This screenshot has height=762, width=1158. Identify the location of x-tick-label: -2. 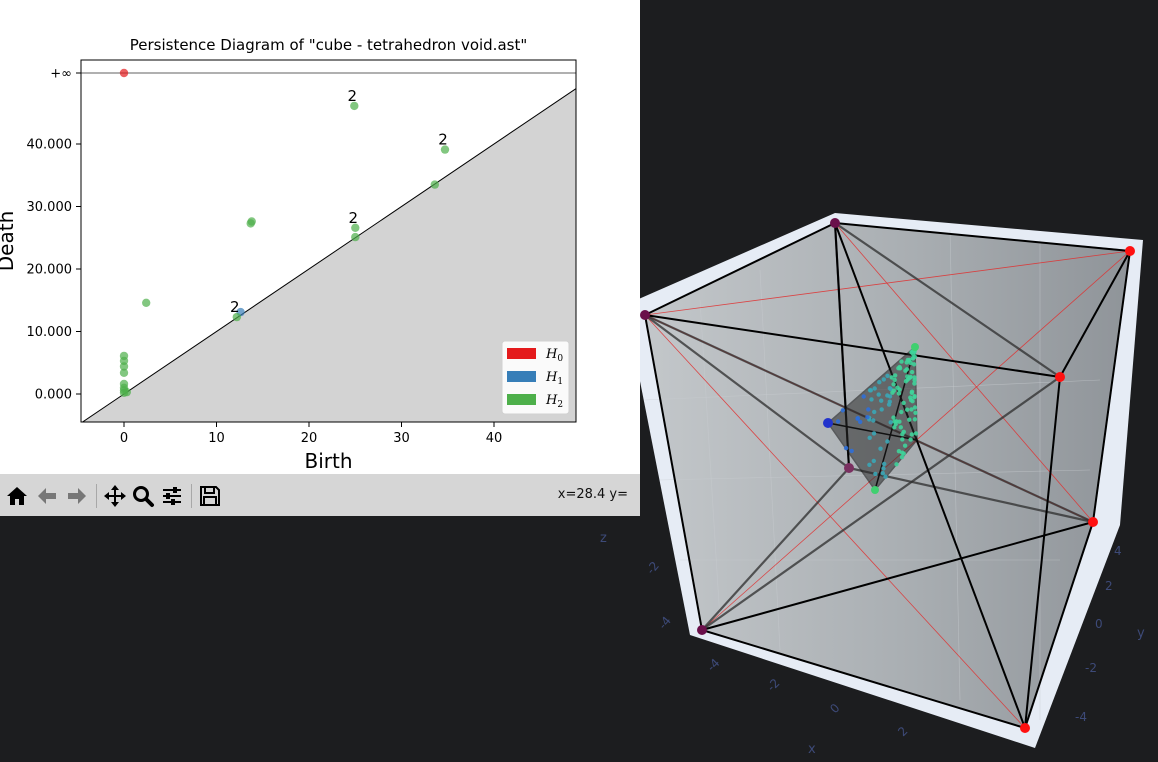
(773, 685).